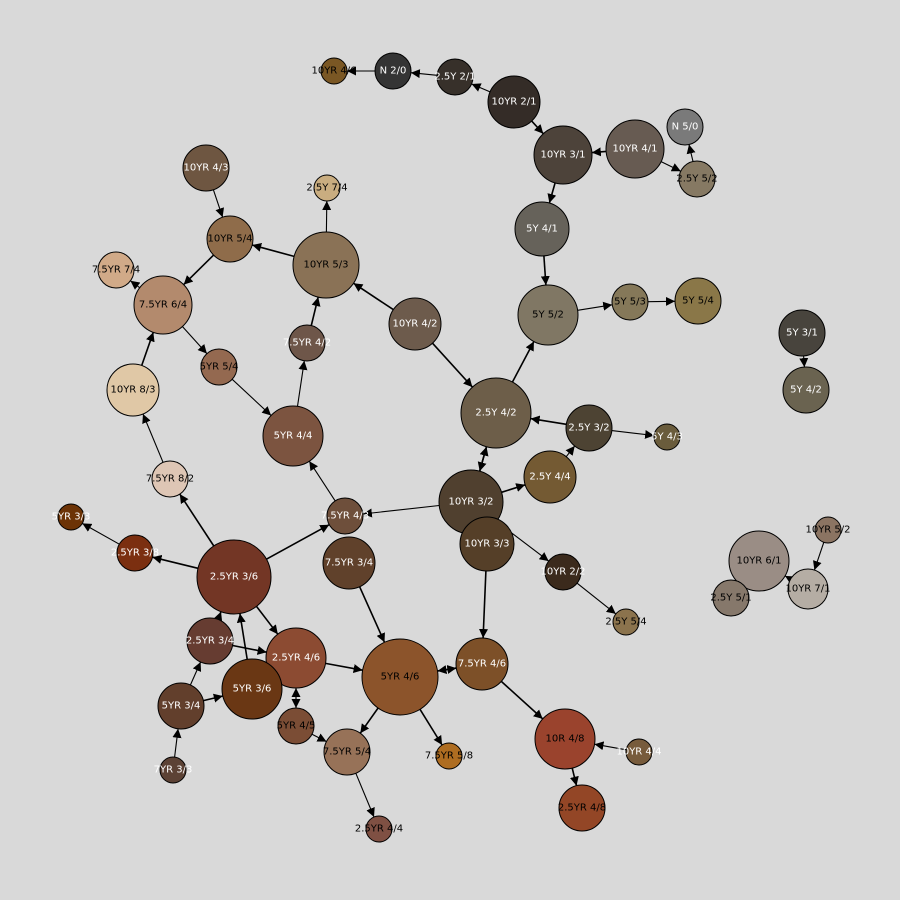  I want to click on node-5y-5-3: 5Y 5/3, so click(630, 302).